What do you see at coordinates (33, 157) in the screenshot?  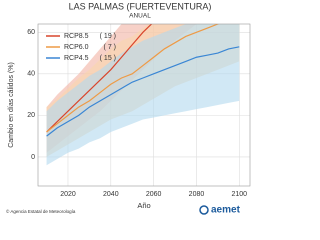 I see `y-tick-label: 0` at bounding box center [33, 157].